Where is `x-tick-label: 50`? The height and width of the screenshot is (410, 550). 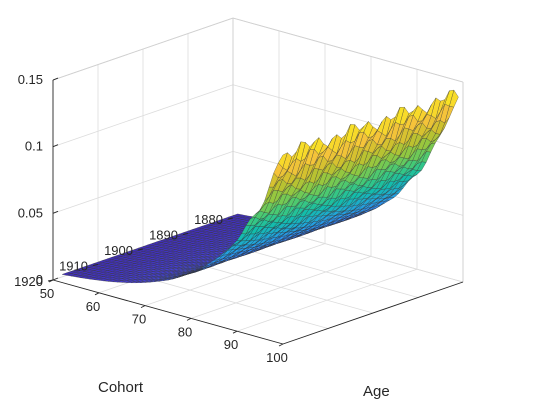 x-tick-label: 50 is located at coordinates (47, 293).